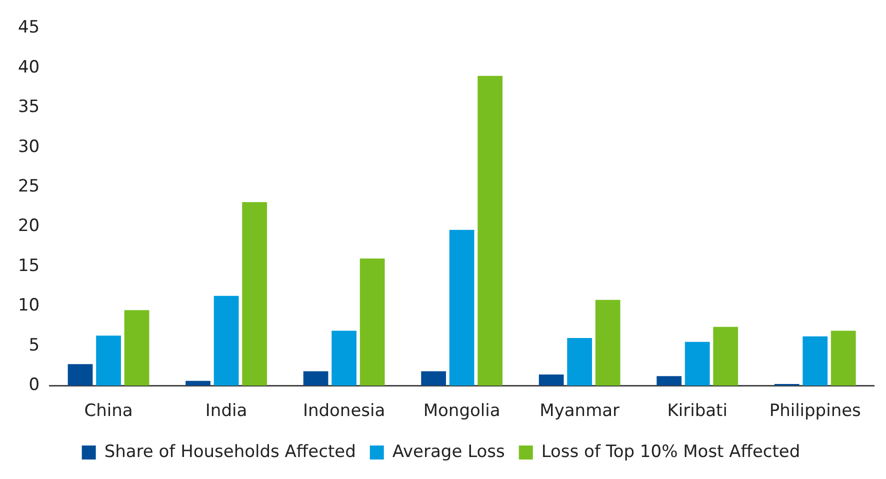 The image size is (886, 479). What do you see at coordinates (670, 452) in the screenshot?
I see `legend-label: Loss of Top 10% Most Affected` at bounding box center [670, 452].